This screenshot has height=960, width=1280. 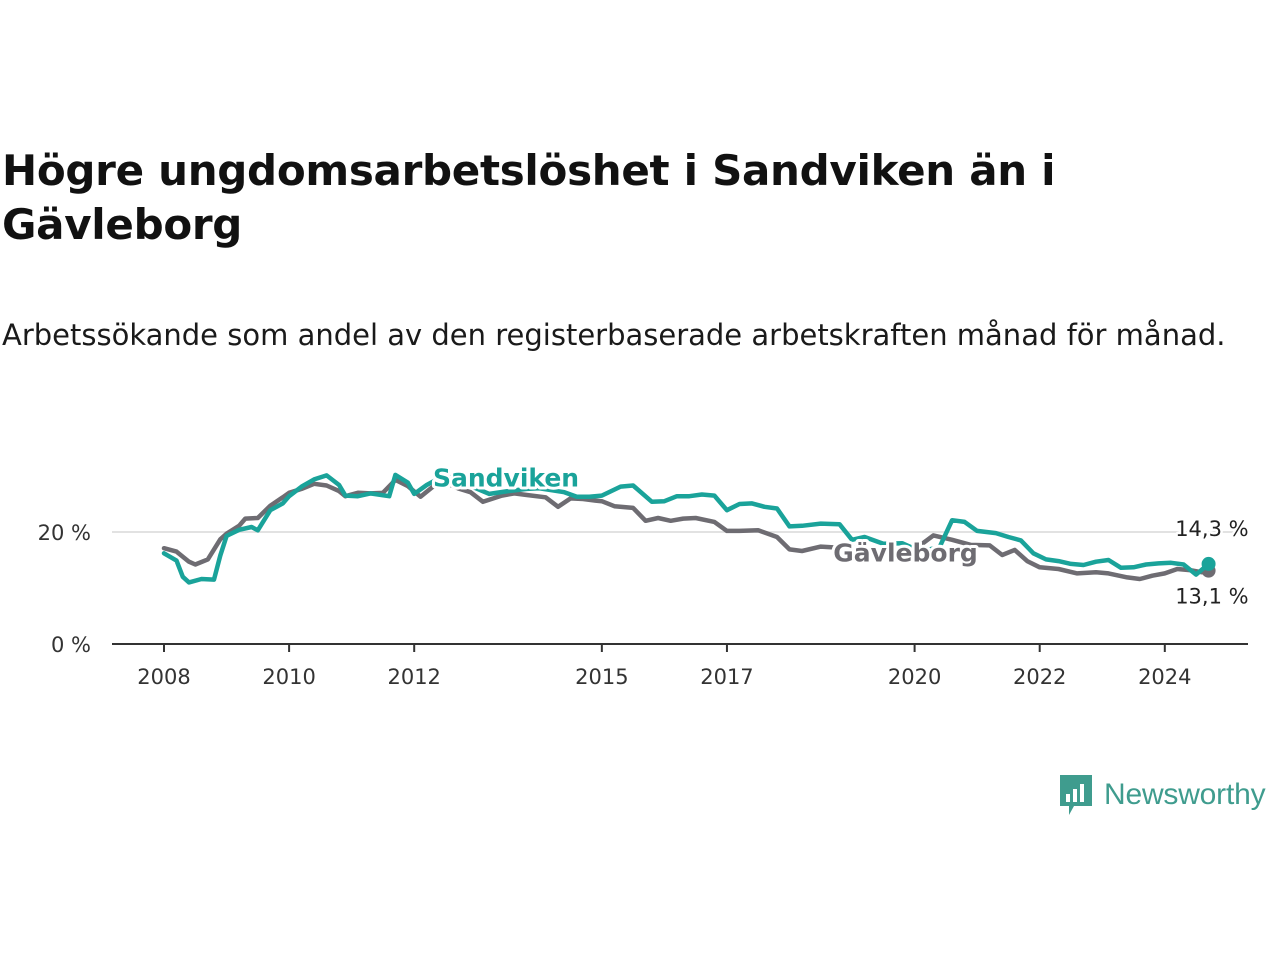 I want to click on series-lines, so click(x=688, y=528).